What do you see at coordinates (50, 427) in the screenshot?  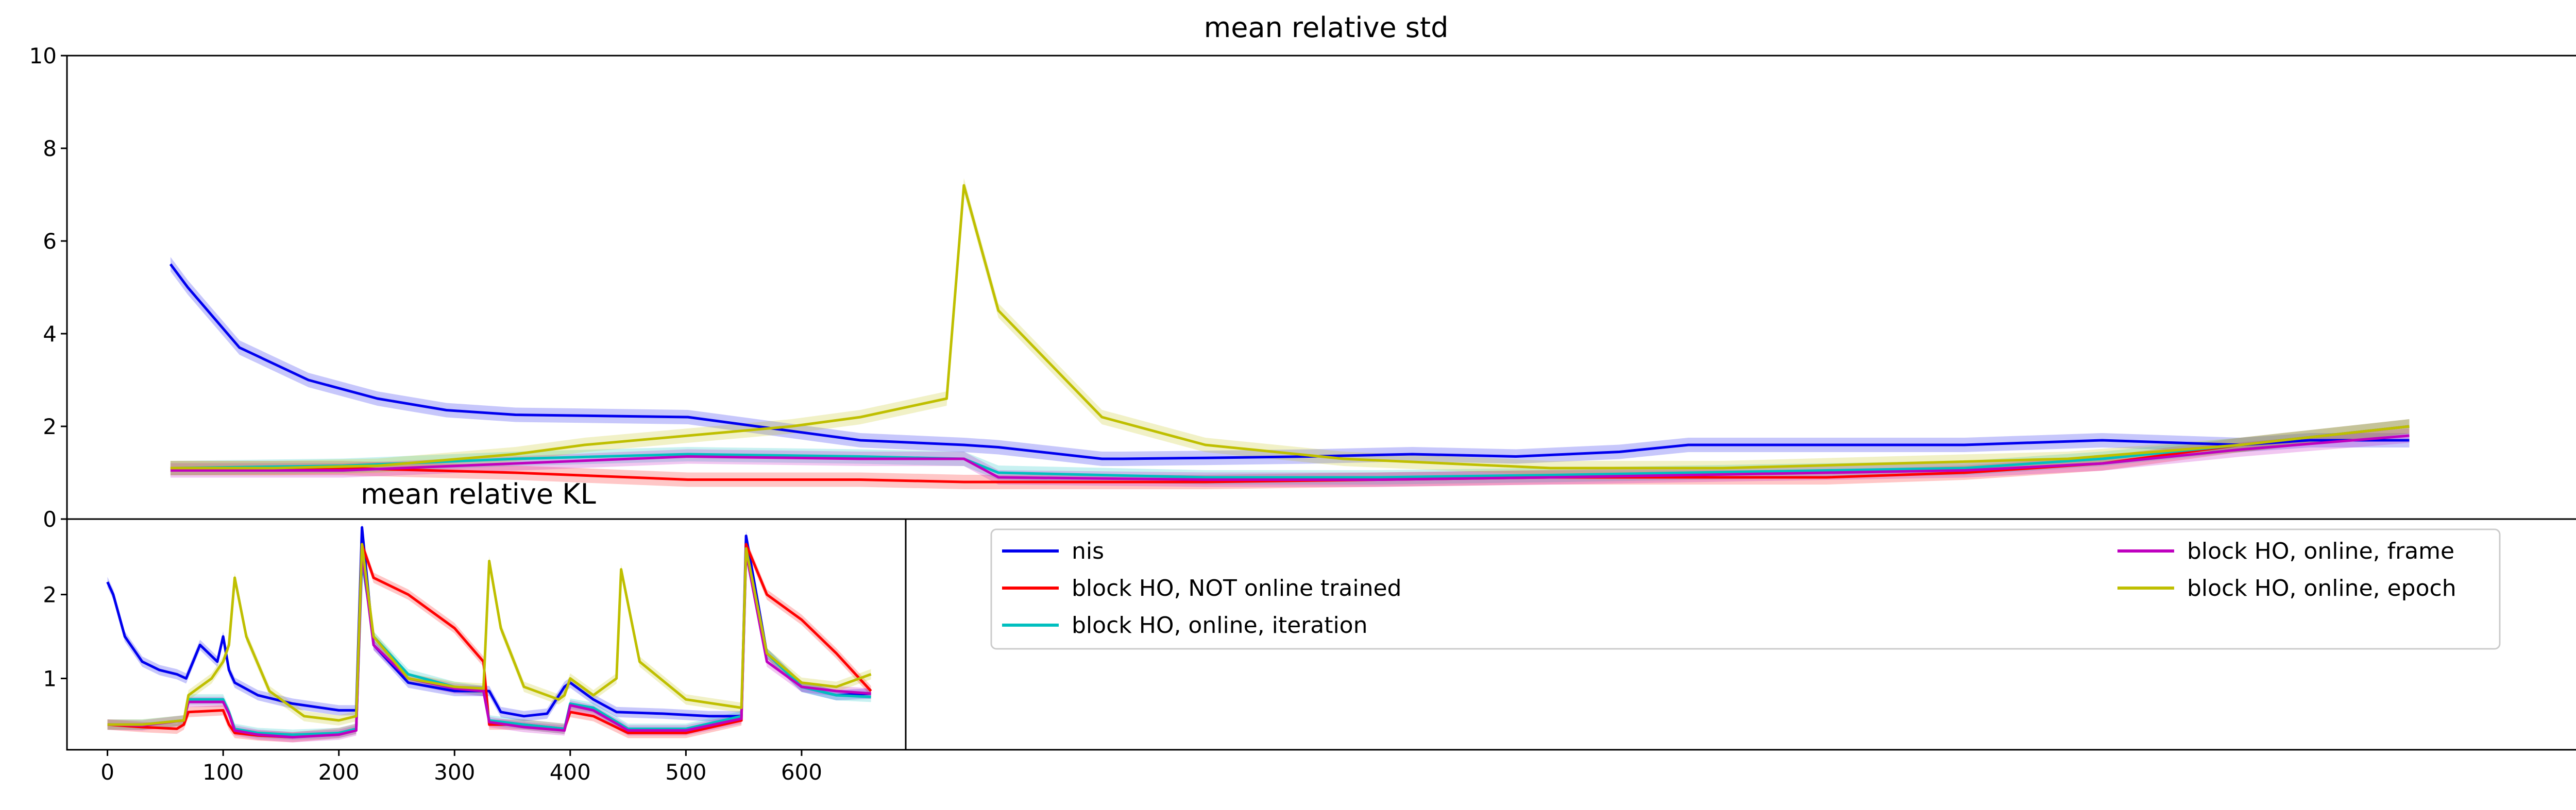 I see `top-y-tick-label-1: 2` at bounding box center [50, 427].